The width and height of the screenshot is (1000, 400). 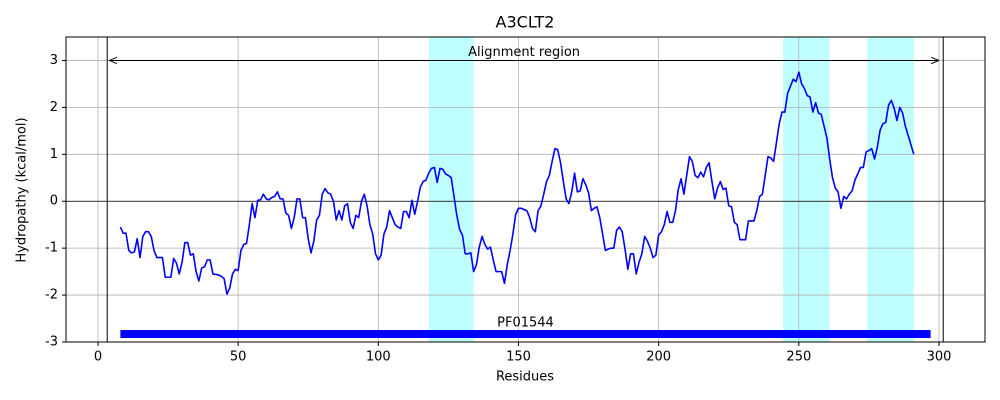 I want to click on y-tick-label: 3, so click(x=54, y=60).